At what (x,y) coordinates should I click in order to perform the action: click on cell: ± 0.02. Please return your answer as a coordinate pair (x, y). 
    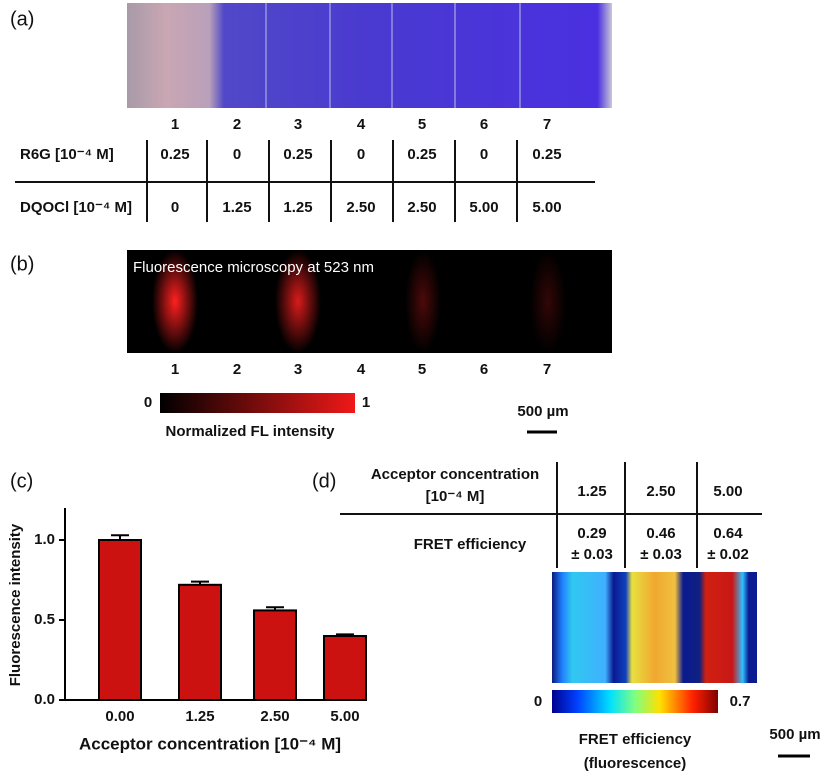
    Looking at the image, I should click on (728, 554).